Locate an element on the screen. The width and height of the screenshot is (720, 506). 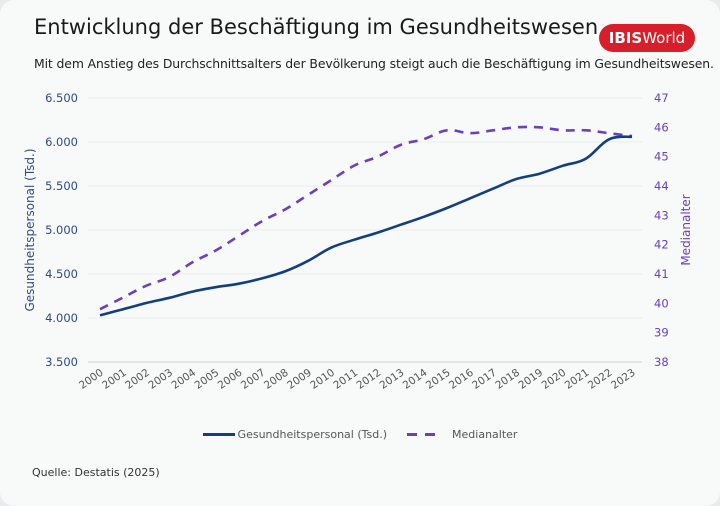
x-tick-label: 2005 is located at coordinates (207, 379).